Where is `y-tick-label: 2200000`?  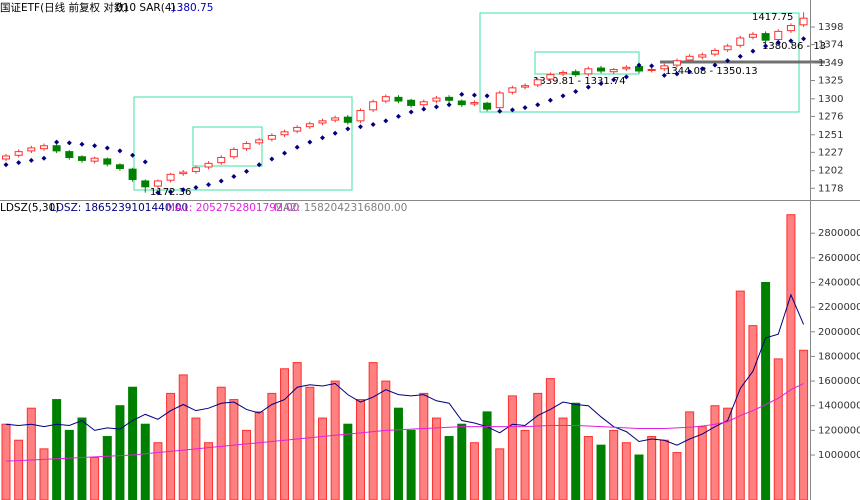 y-tick-label: 2200000 is located at coordinates (839, 307).